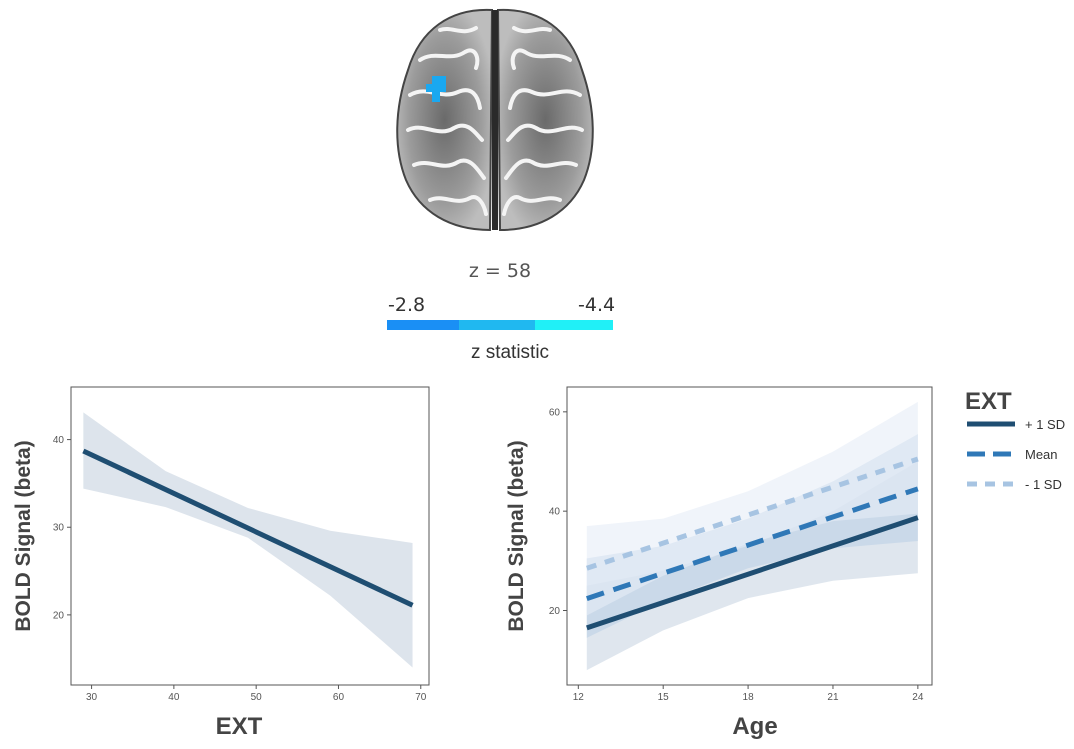 This screenshot has width=1074, height=749. I want to click on right-hemisphere, so click(545, 120).